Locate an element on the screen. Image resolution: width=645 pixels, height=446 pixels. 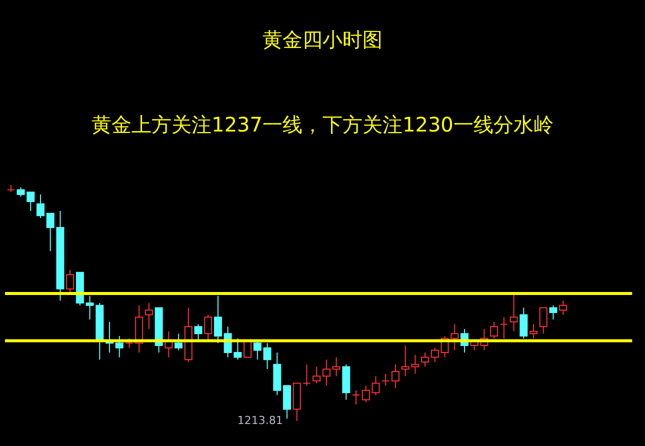
chart-title: 黄金四小时图 is located at coordinates (322, 40).